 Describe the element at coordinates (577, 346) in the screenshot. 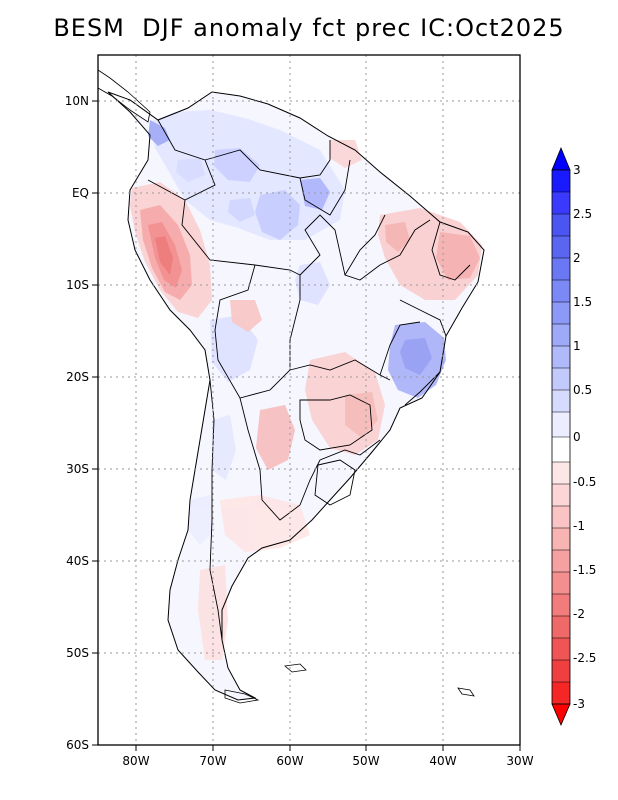

I see `colorbar-label: 1` at that location.